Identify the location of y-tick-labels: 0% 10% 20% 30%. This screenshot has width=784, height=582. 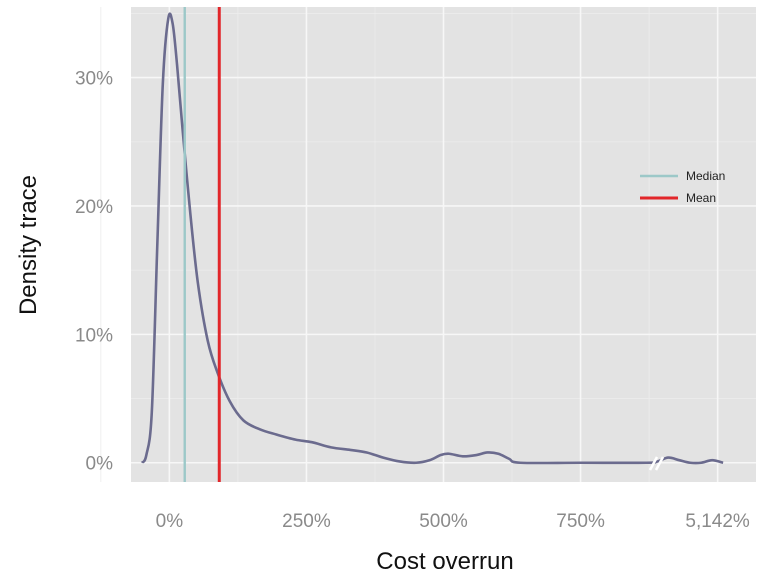
(94, 272).